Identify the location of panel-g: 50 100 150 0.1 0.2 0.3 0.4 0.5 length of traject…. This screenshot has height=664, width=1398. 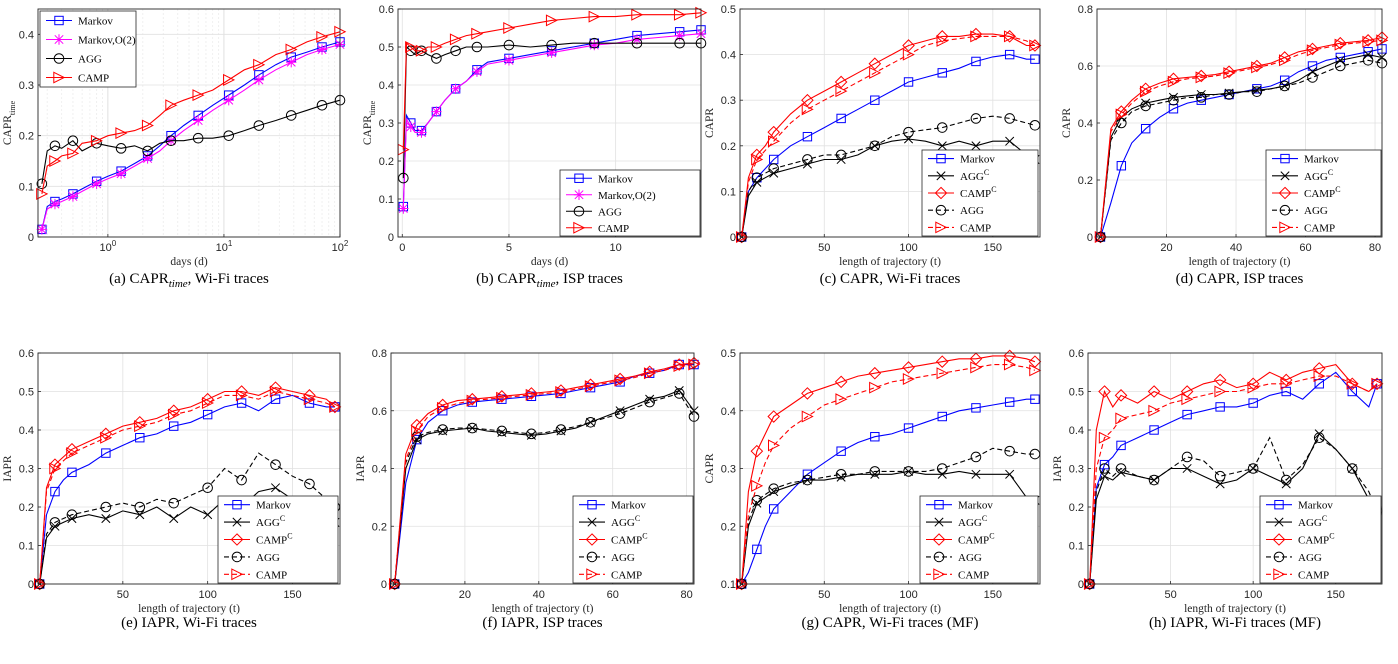
(873, 489).